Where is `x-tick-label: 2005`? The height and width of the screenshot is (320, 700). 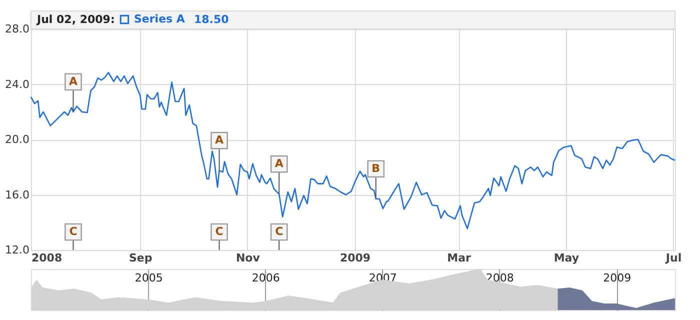
x-tick-label: 2005 is located at coordinates (148, 278).